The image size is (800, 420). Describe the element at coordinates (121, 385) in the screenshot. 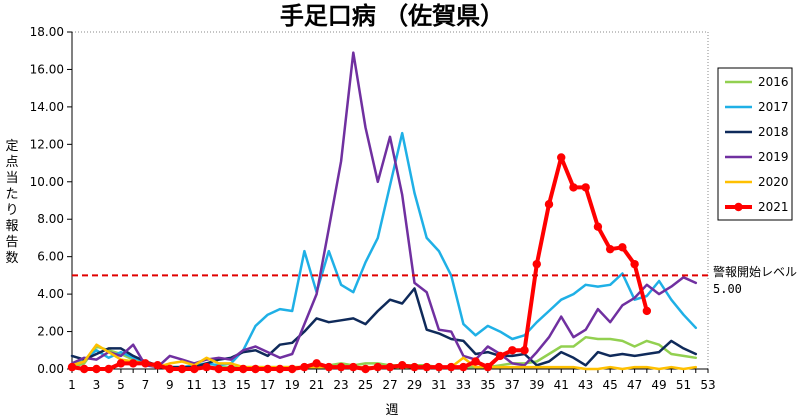

I see `x-tick-label: 5` at that location.